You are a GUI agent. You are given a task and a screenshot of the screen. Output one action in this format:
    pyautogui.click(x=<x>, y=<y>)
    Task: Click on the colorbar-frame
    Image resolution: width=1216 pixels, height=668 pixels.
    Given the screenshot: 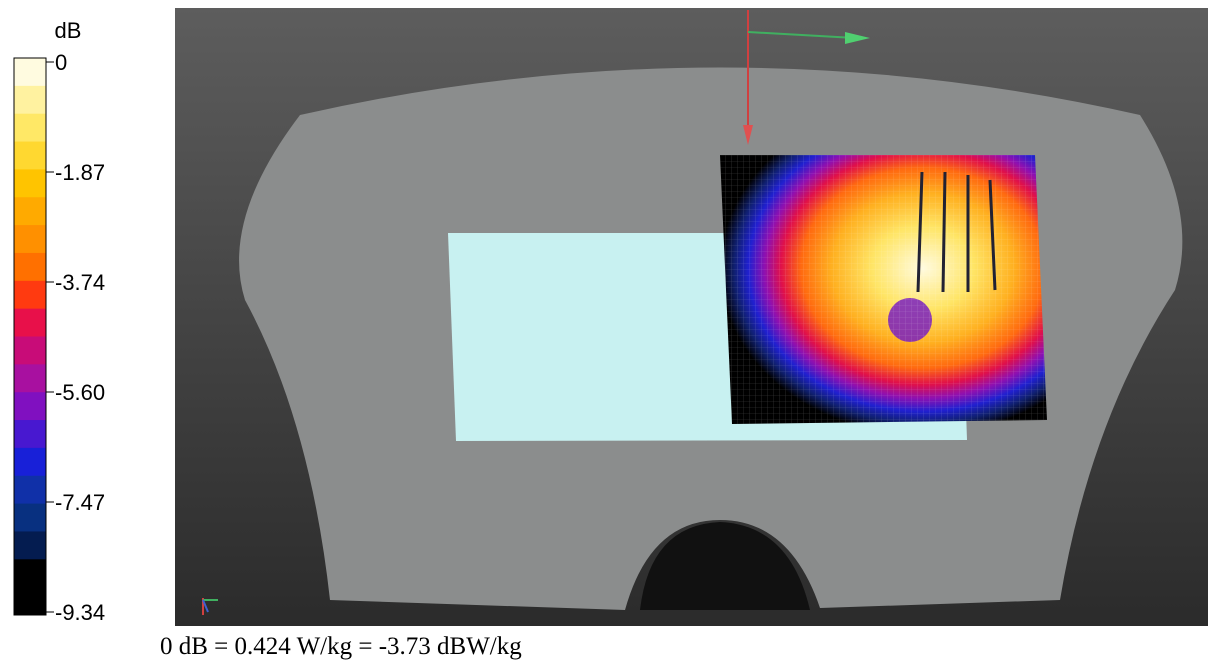 What is the action you would take?
    pyautogui.click(x=30, y=336)
    